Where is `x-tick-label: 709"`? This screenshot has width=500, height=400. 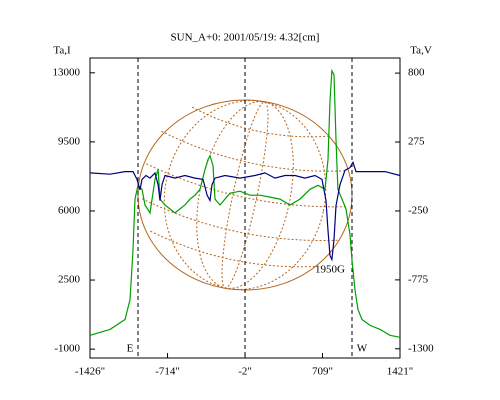 x-tick-label: 709" is located at coordinates (322, 372).